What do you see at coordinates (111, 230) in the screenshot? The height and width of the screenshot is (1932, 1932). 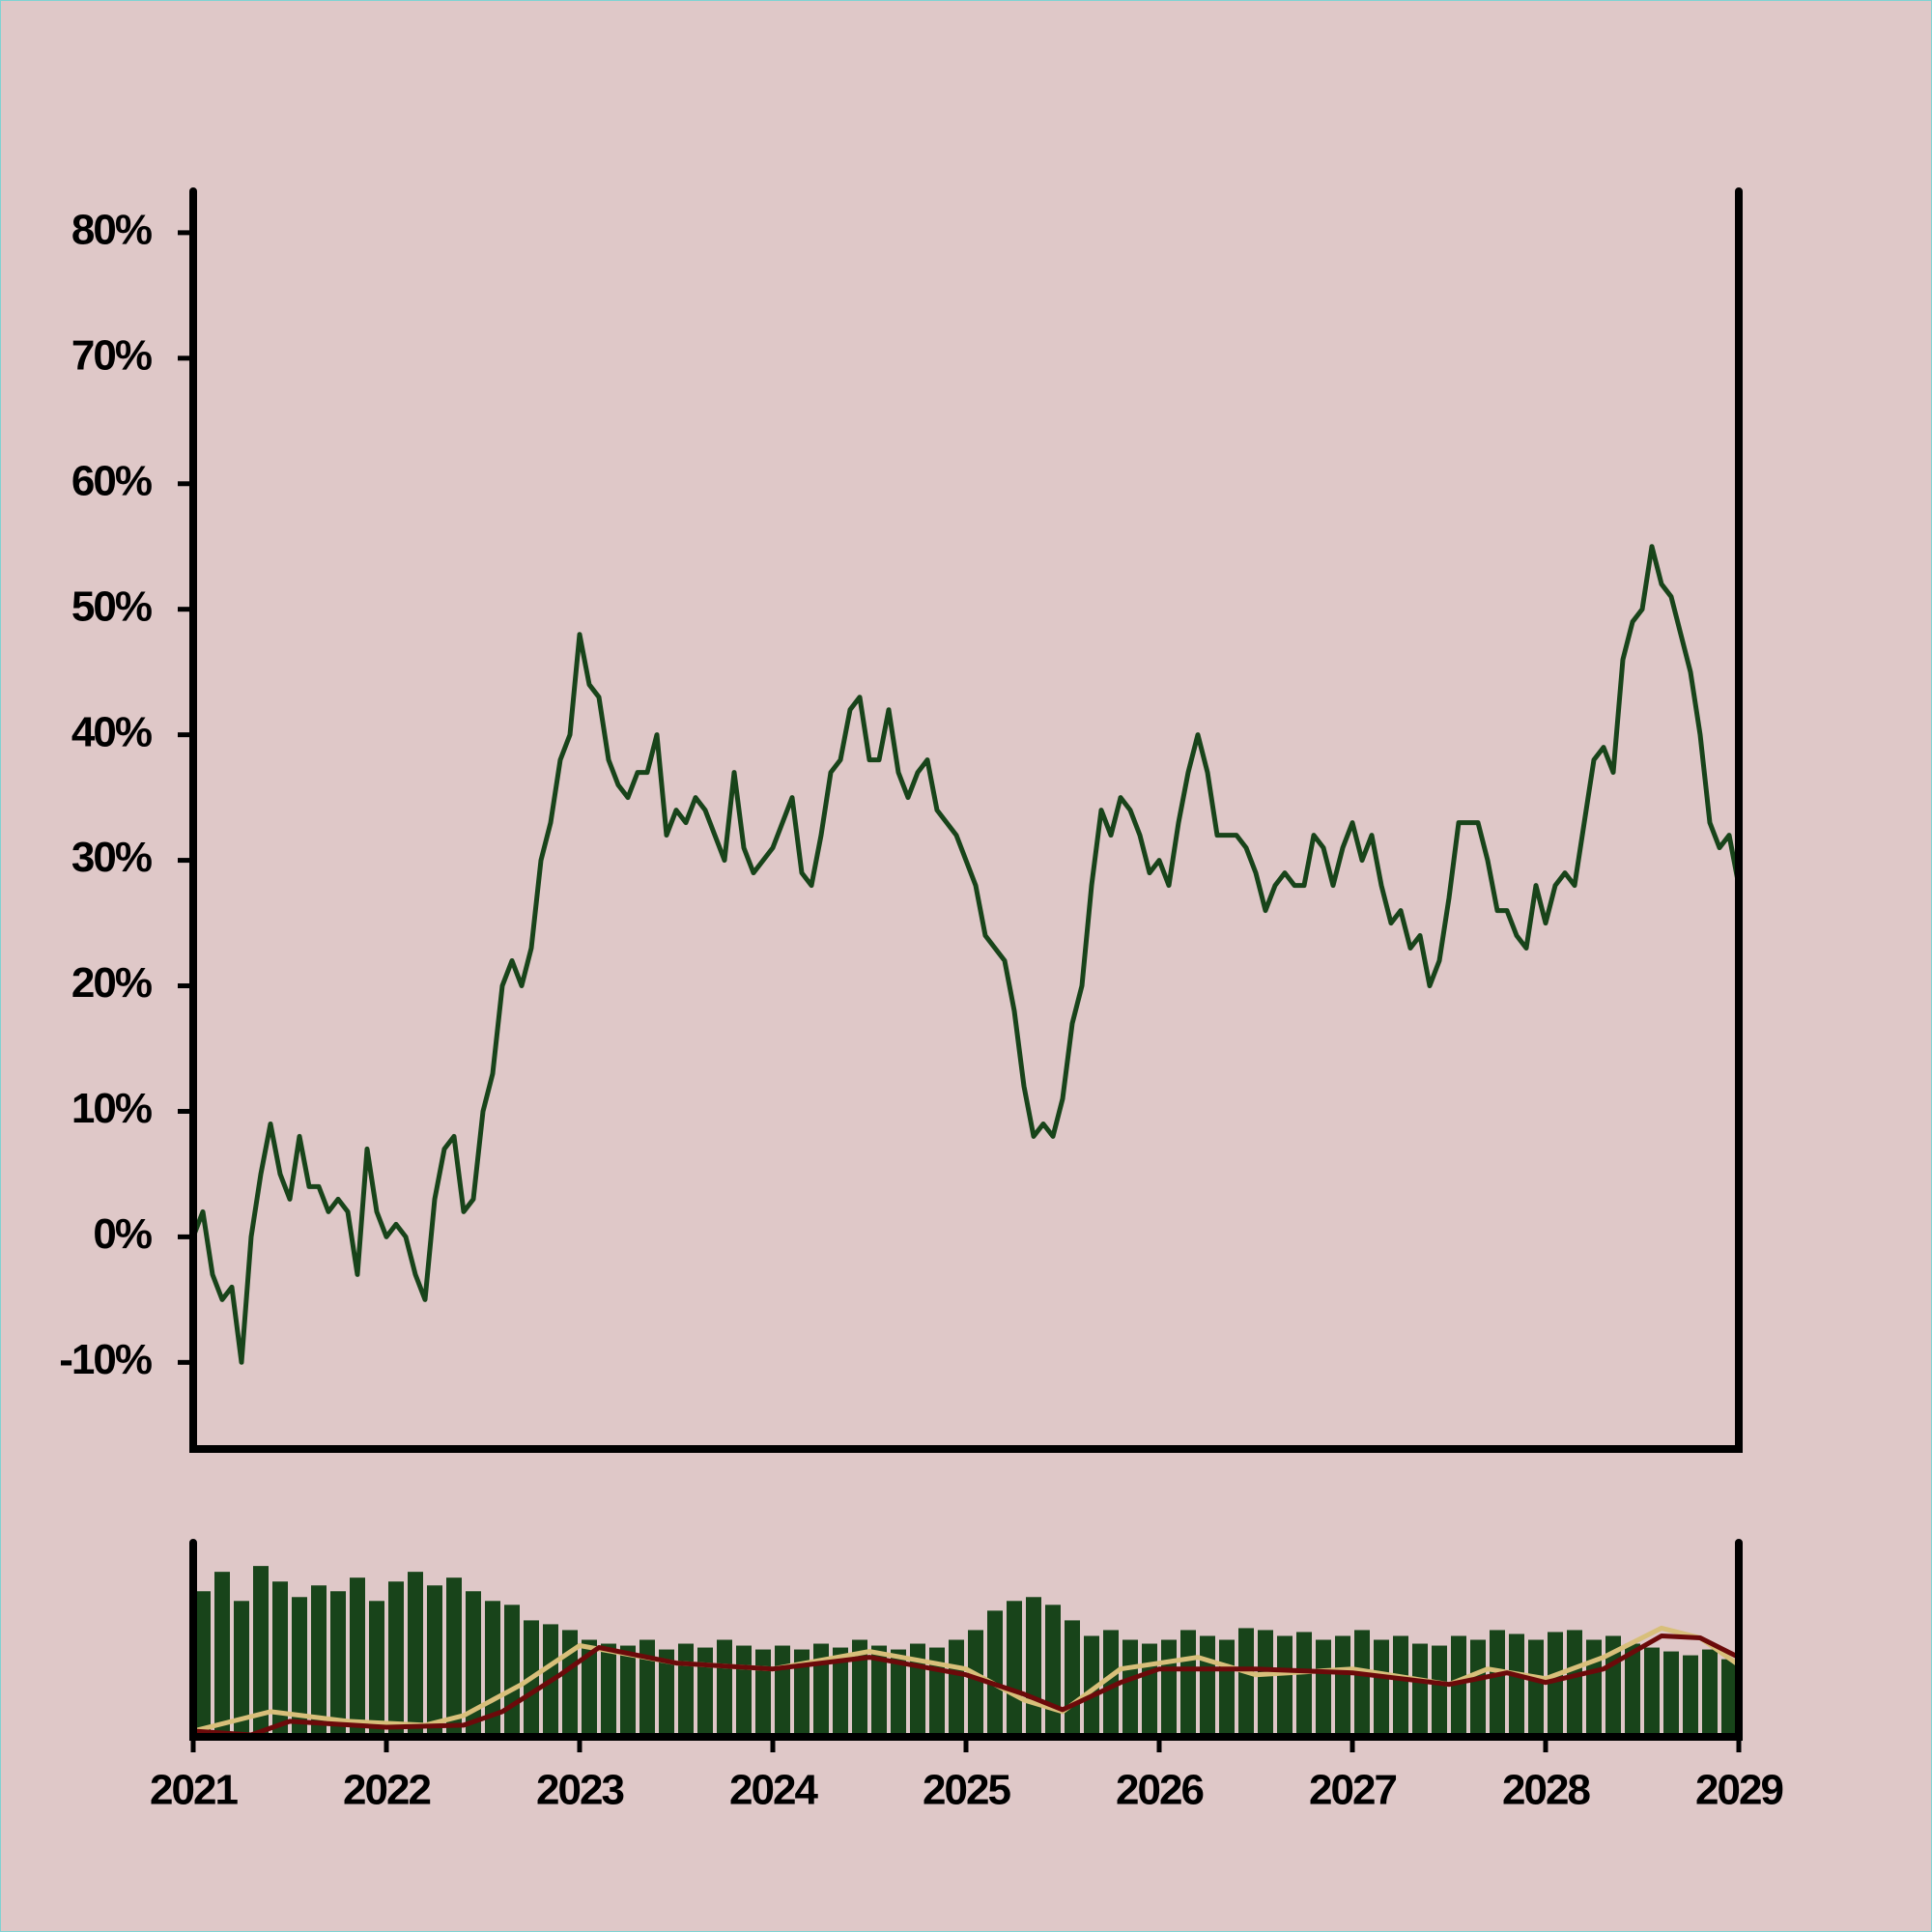 I see `y-tick-label: 80%` at bounding box center [111, 230].